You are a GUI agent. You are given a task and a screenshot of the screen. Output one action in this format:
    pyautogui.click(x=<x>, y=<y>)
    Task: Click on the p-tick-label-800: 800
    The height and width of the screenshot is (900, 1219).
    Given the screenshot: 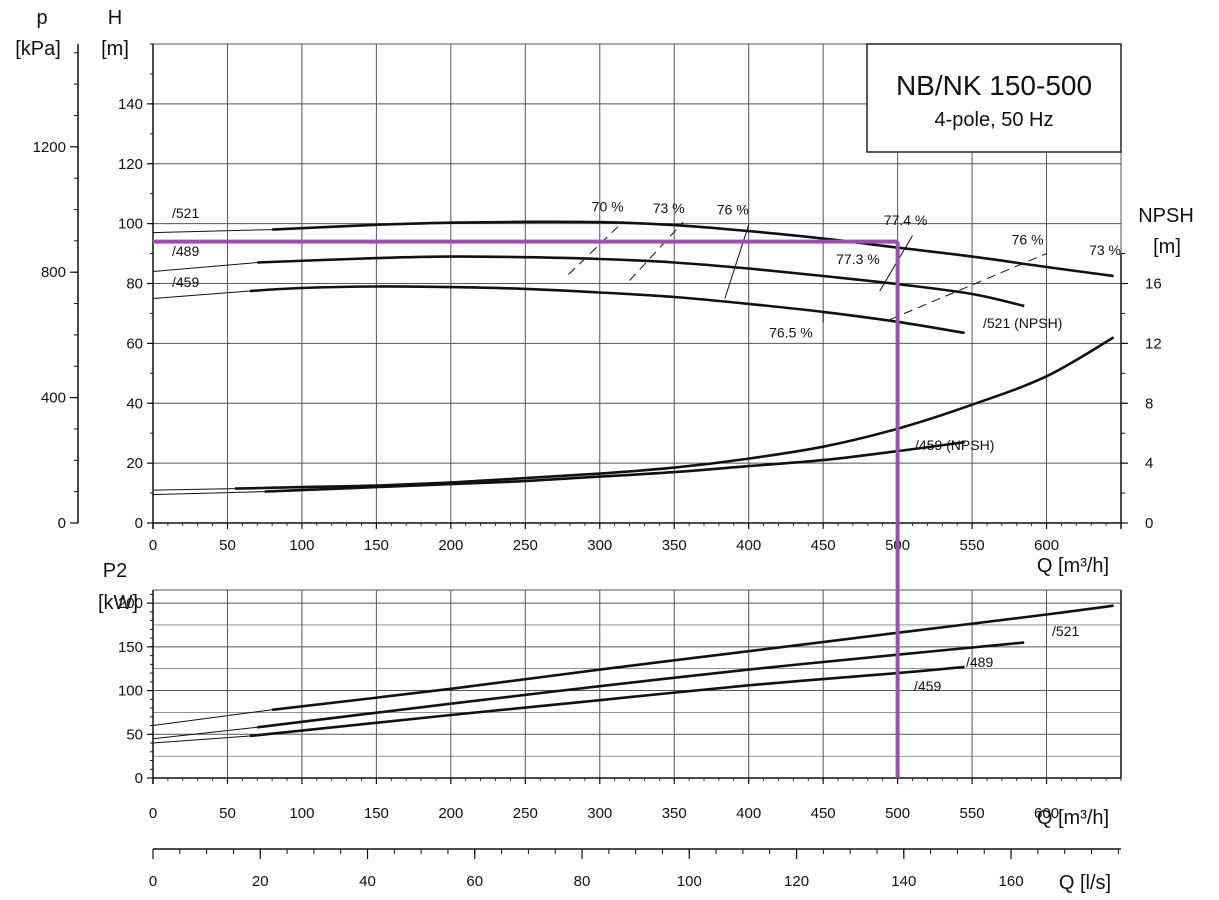 What is the action you would take?
    pyautogui.click(x=53, y=272)
    